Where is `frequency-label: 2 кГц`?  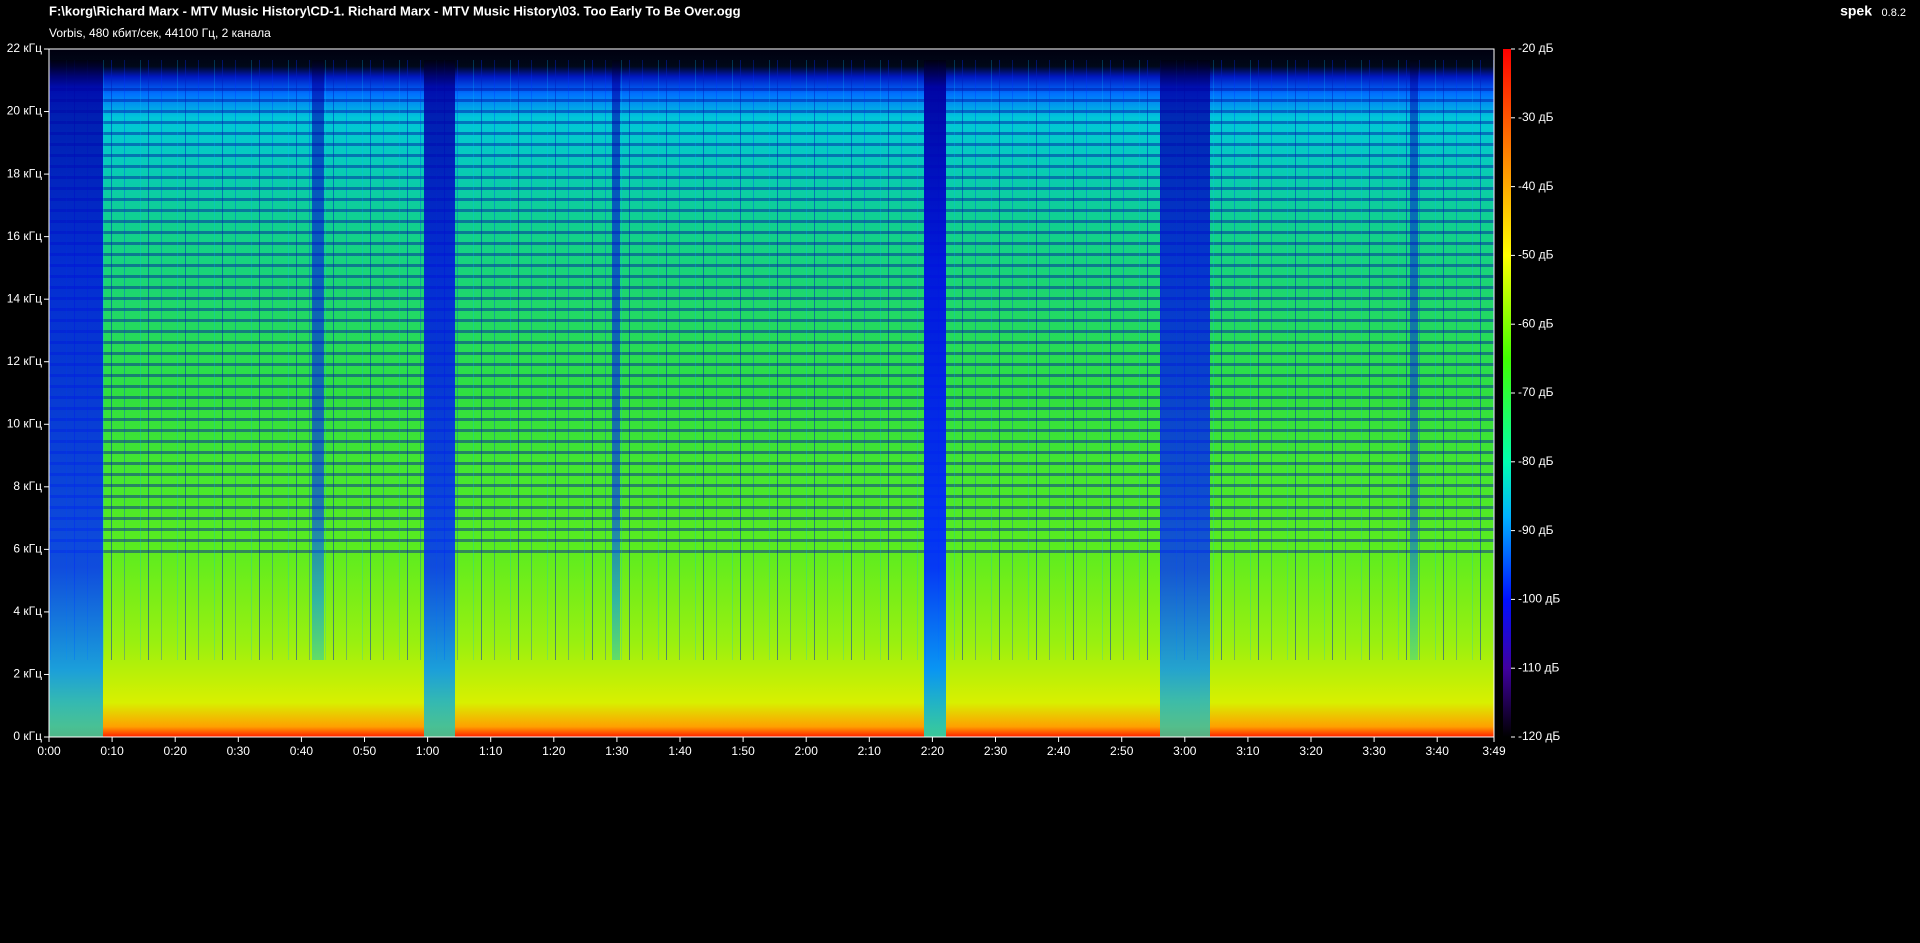
frequency-label: 2 кГц is located at coordinates (27, 674).